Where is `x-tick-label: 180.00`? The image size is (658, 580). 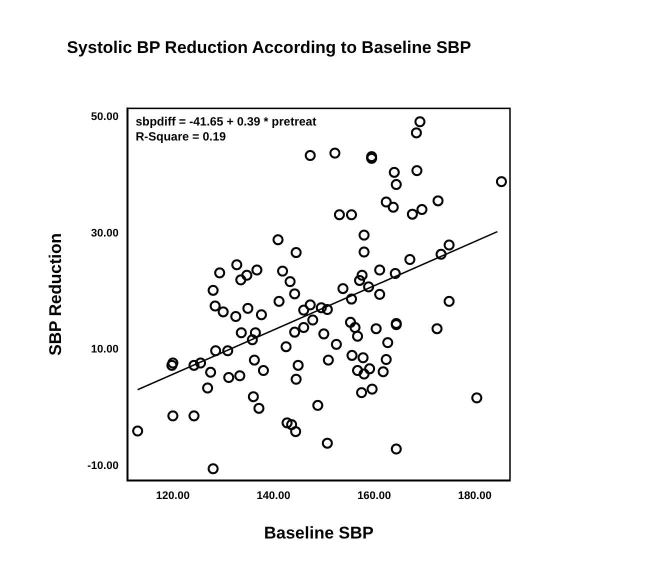 x-tick-label: 180.00 is located at coordinates (475, 496).